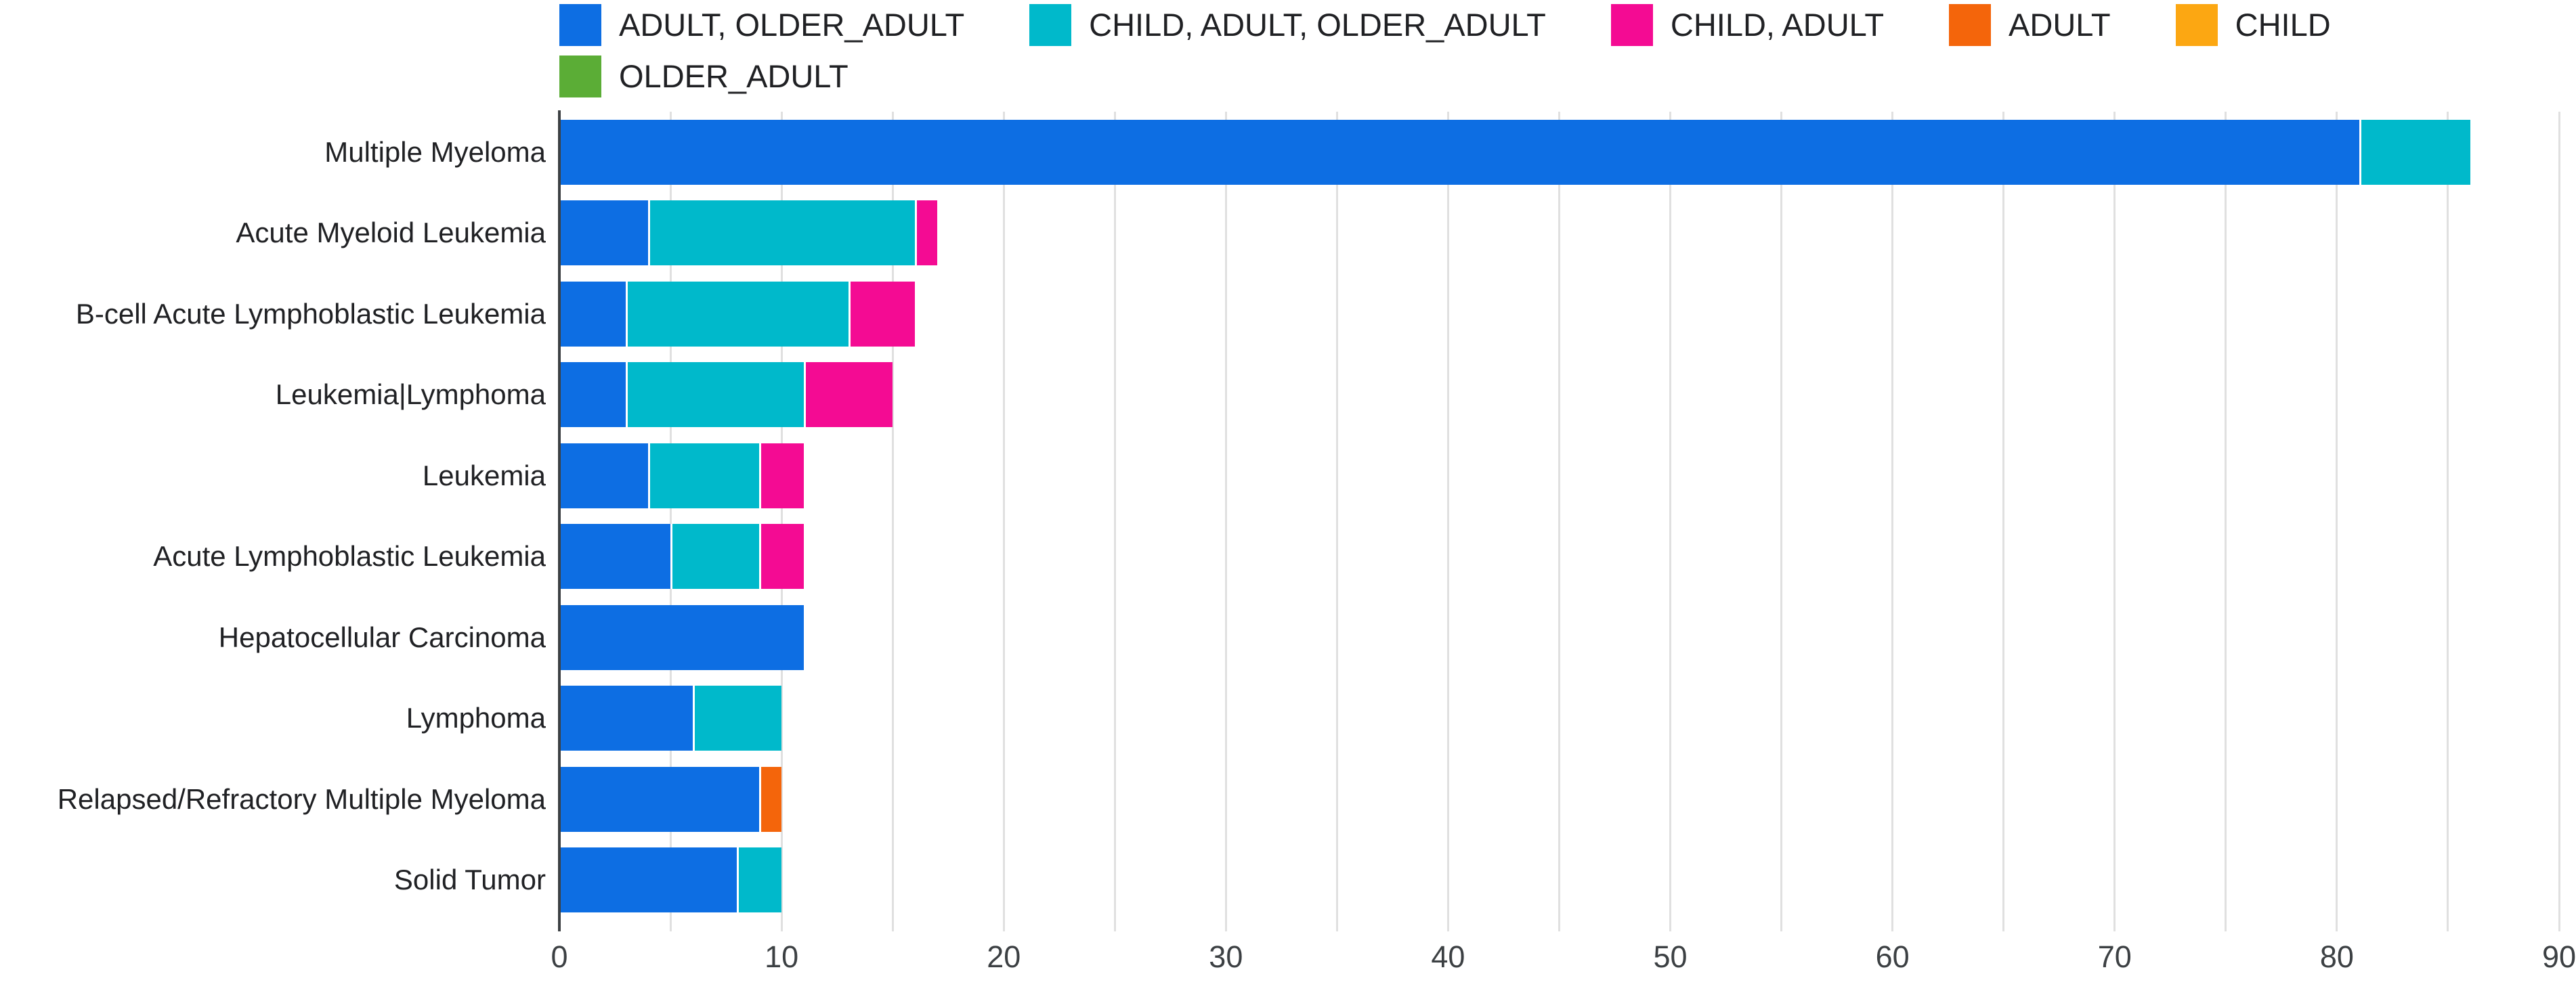 This screenshot has height=995, width=2576. I want to click on legend-row: OLDER_ADULT, so click(1445, 76).